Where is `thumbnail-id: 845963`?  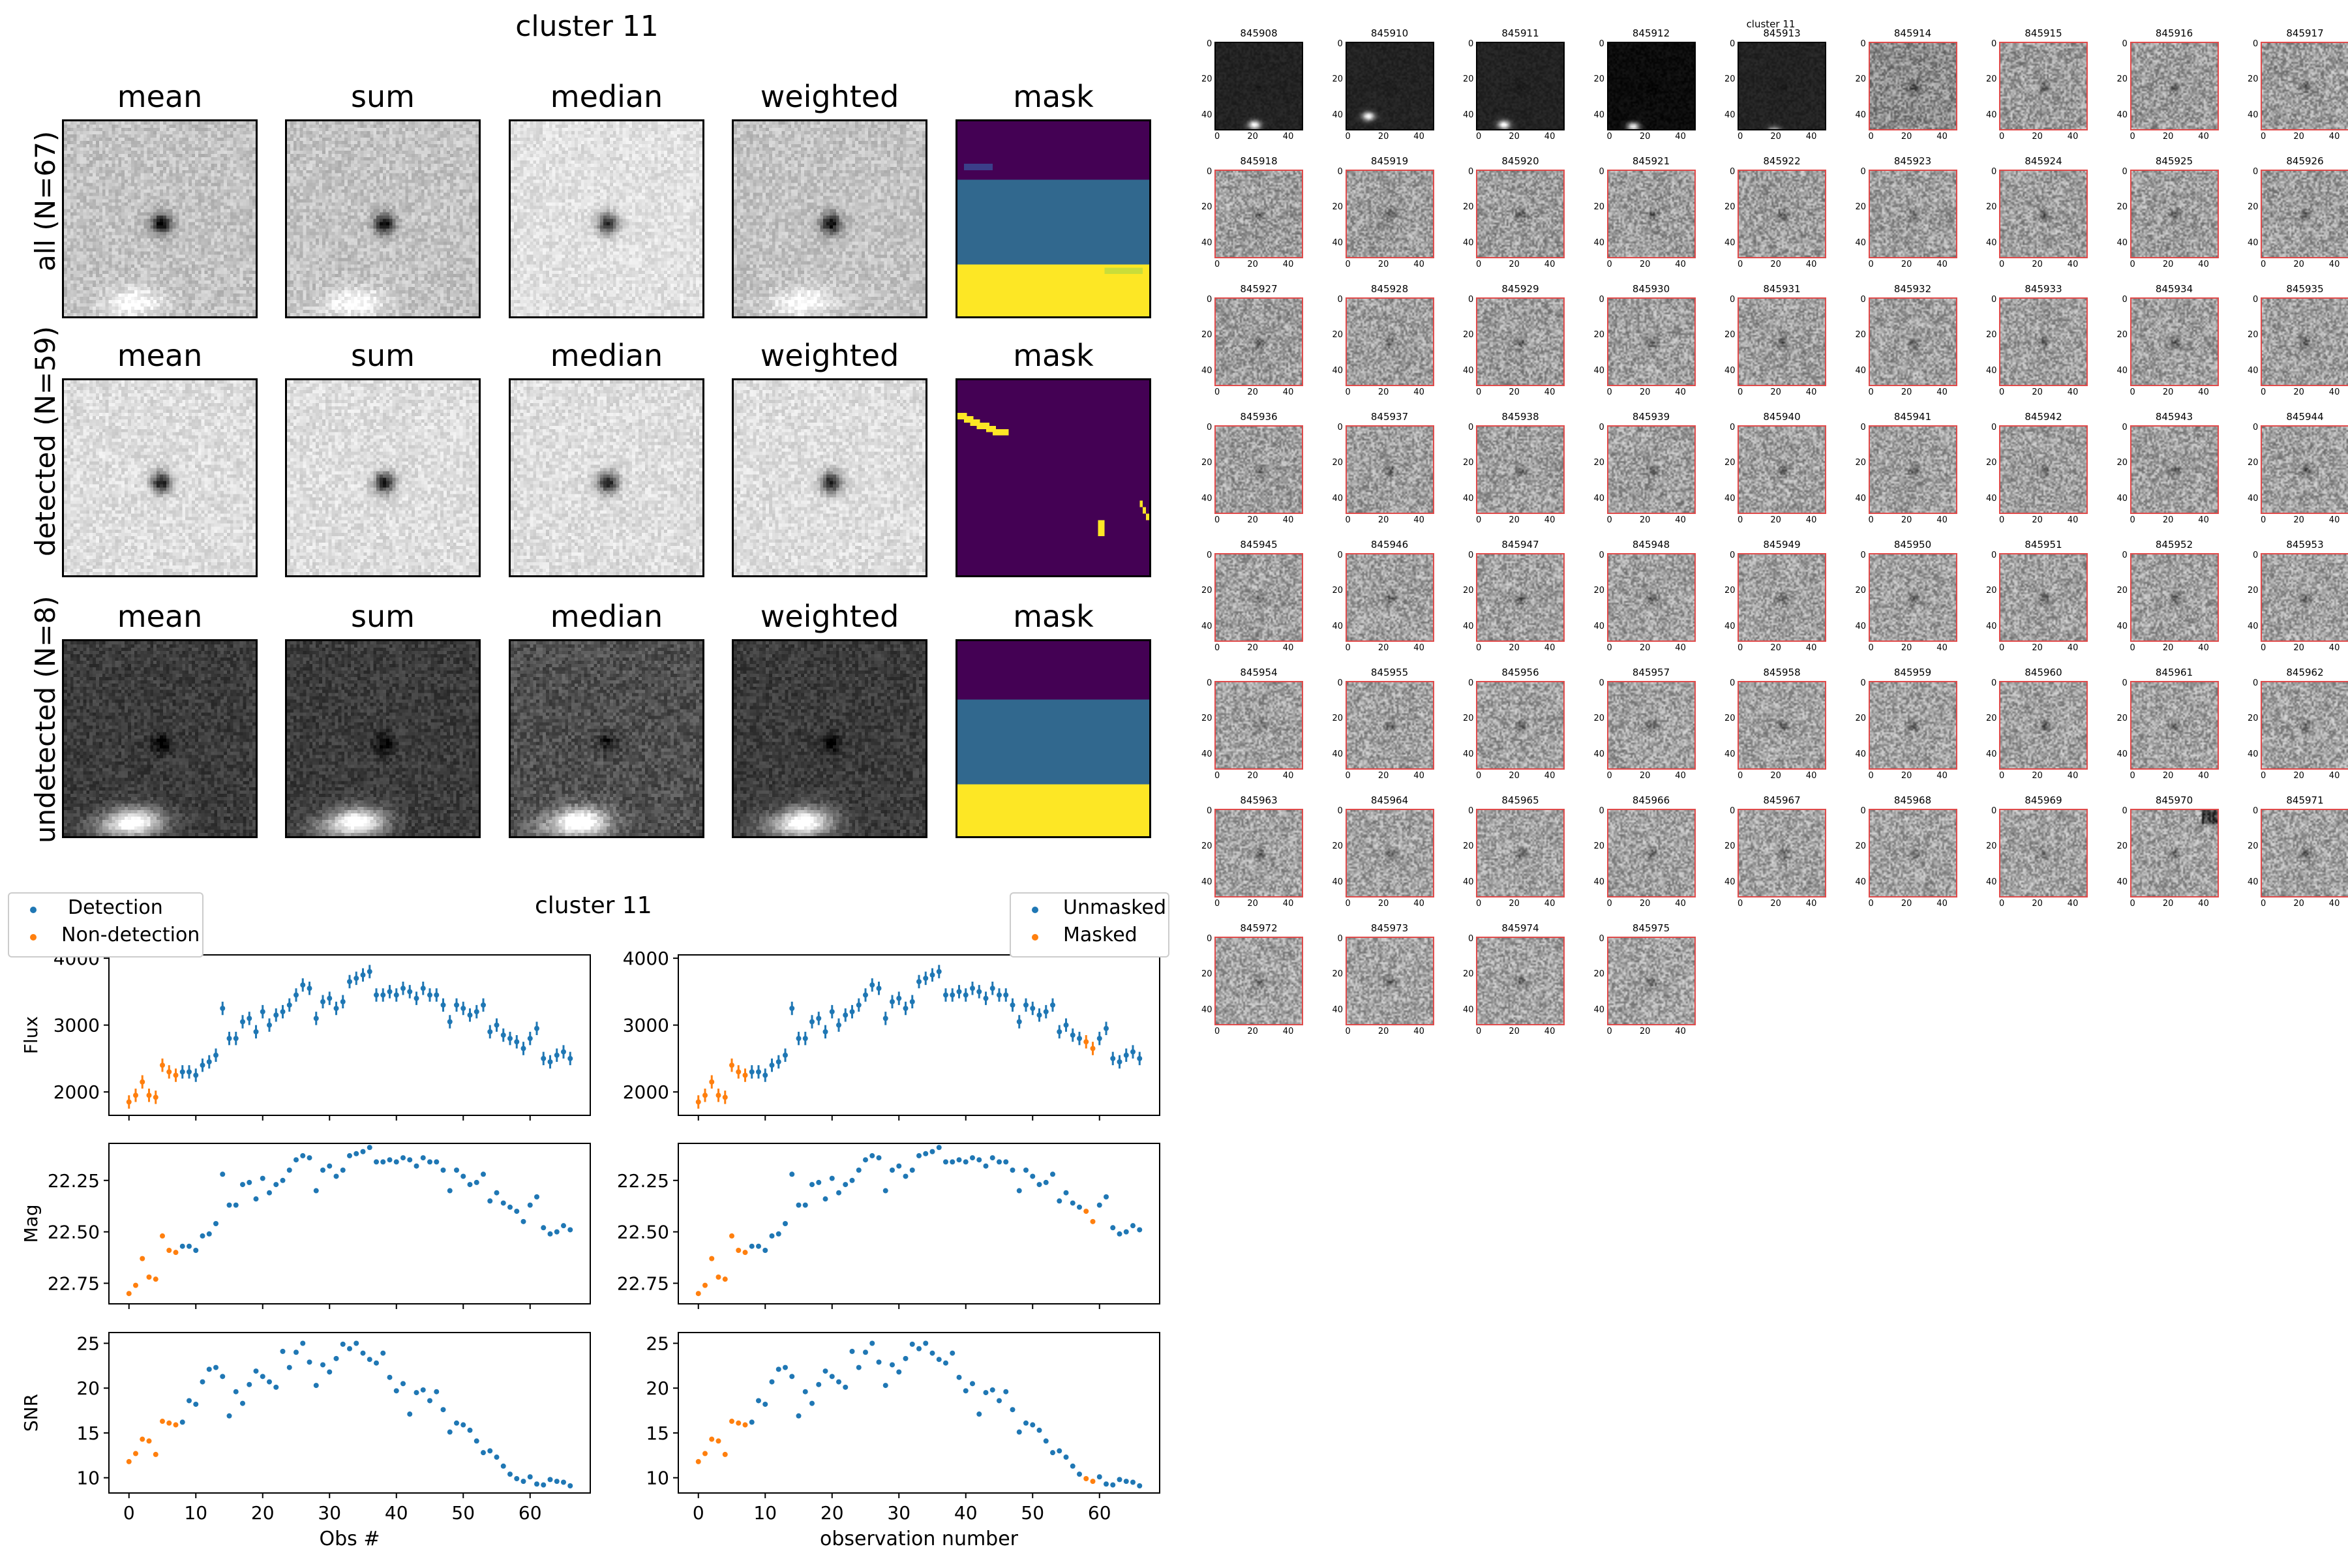 thumbnail-id: 845963 is located at coordinates (1259, 800).